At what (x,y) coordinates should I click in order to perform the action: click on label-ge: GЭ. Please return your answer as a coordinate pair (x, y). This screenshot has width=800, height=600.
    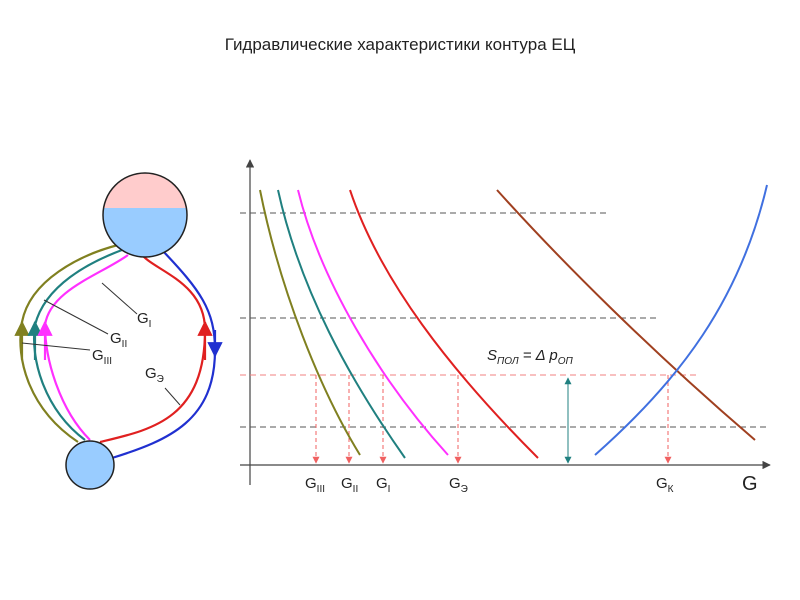
    Looking at the image, I should click on (154, 375).